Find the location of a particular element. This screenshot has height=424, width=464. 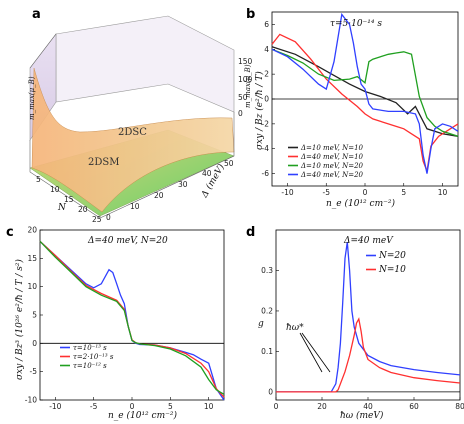

panel-a-y-tick: 20 is located at coordinates (159, 195).